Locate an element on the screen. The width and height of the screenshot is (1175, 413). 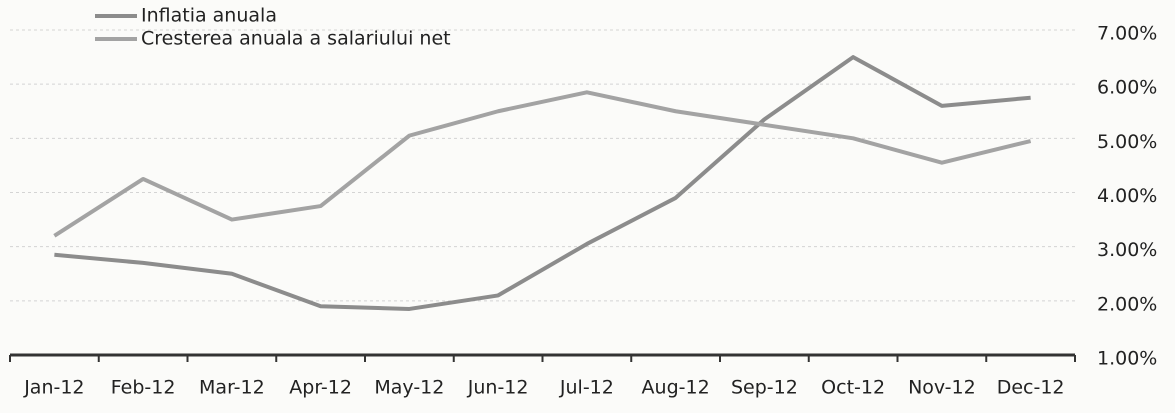
x-tick-label: Jun-12 is located at coordinates (498, 388).